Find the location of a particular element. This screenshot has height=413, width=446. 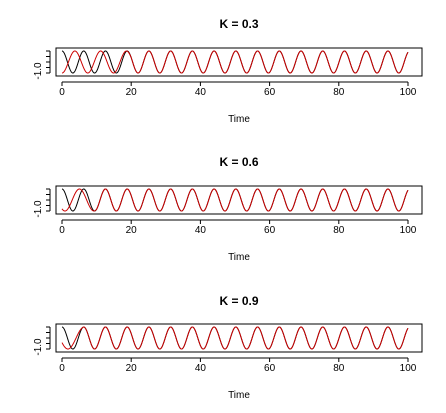

chart-title: K = 0.6 is located at coordinates (238, 162).